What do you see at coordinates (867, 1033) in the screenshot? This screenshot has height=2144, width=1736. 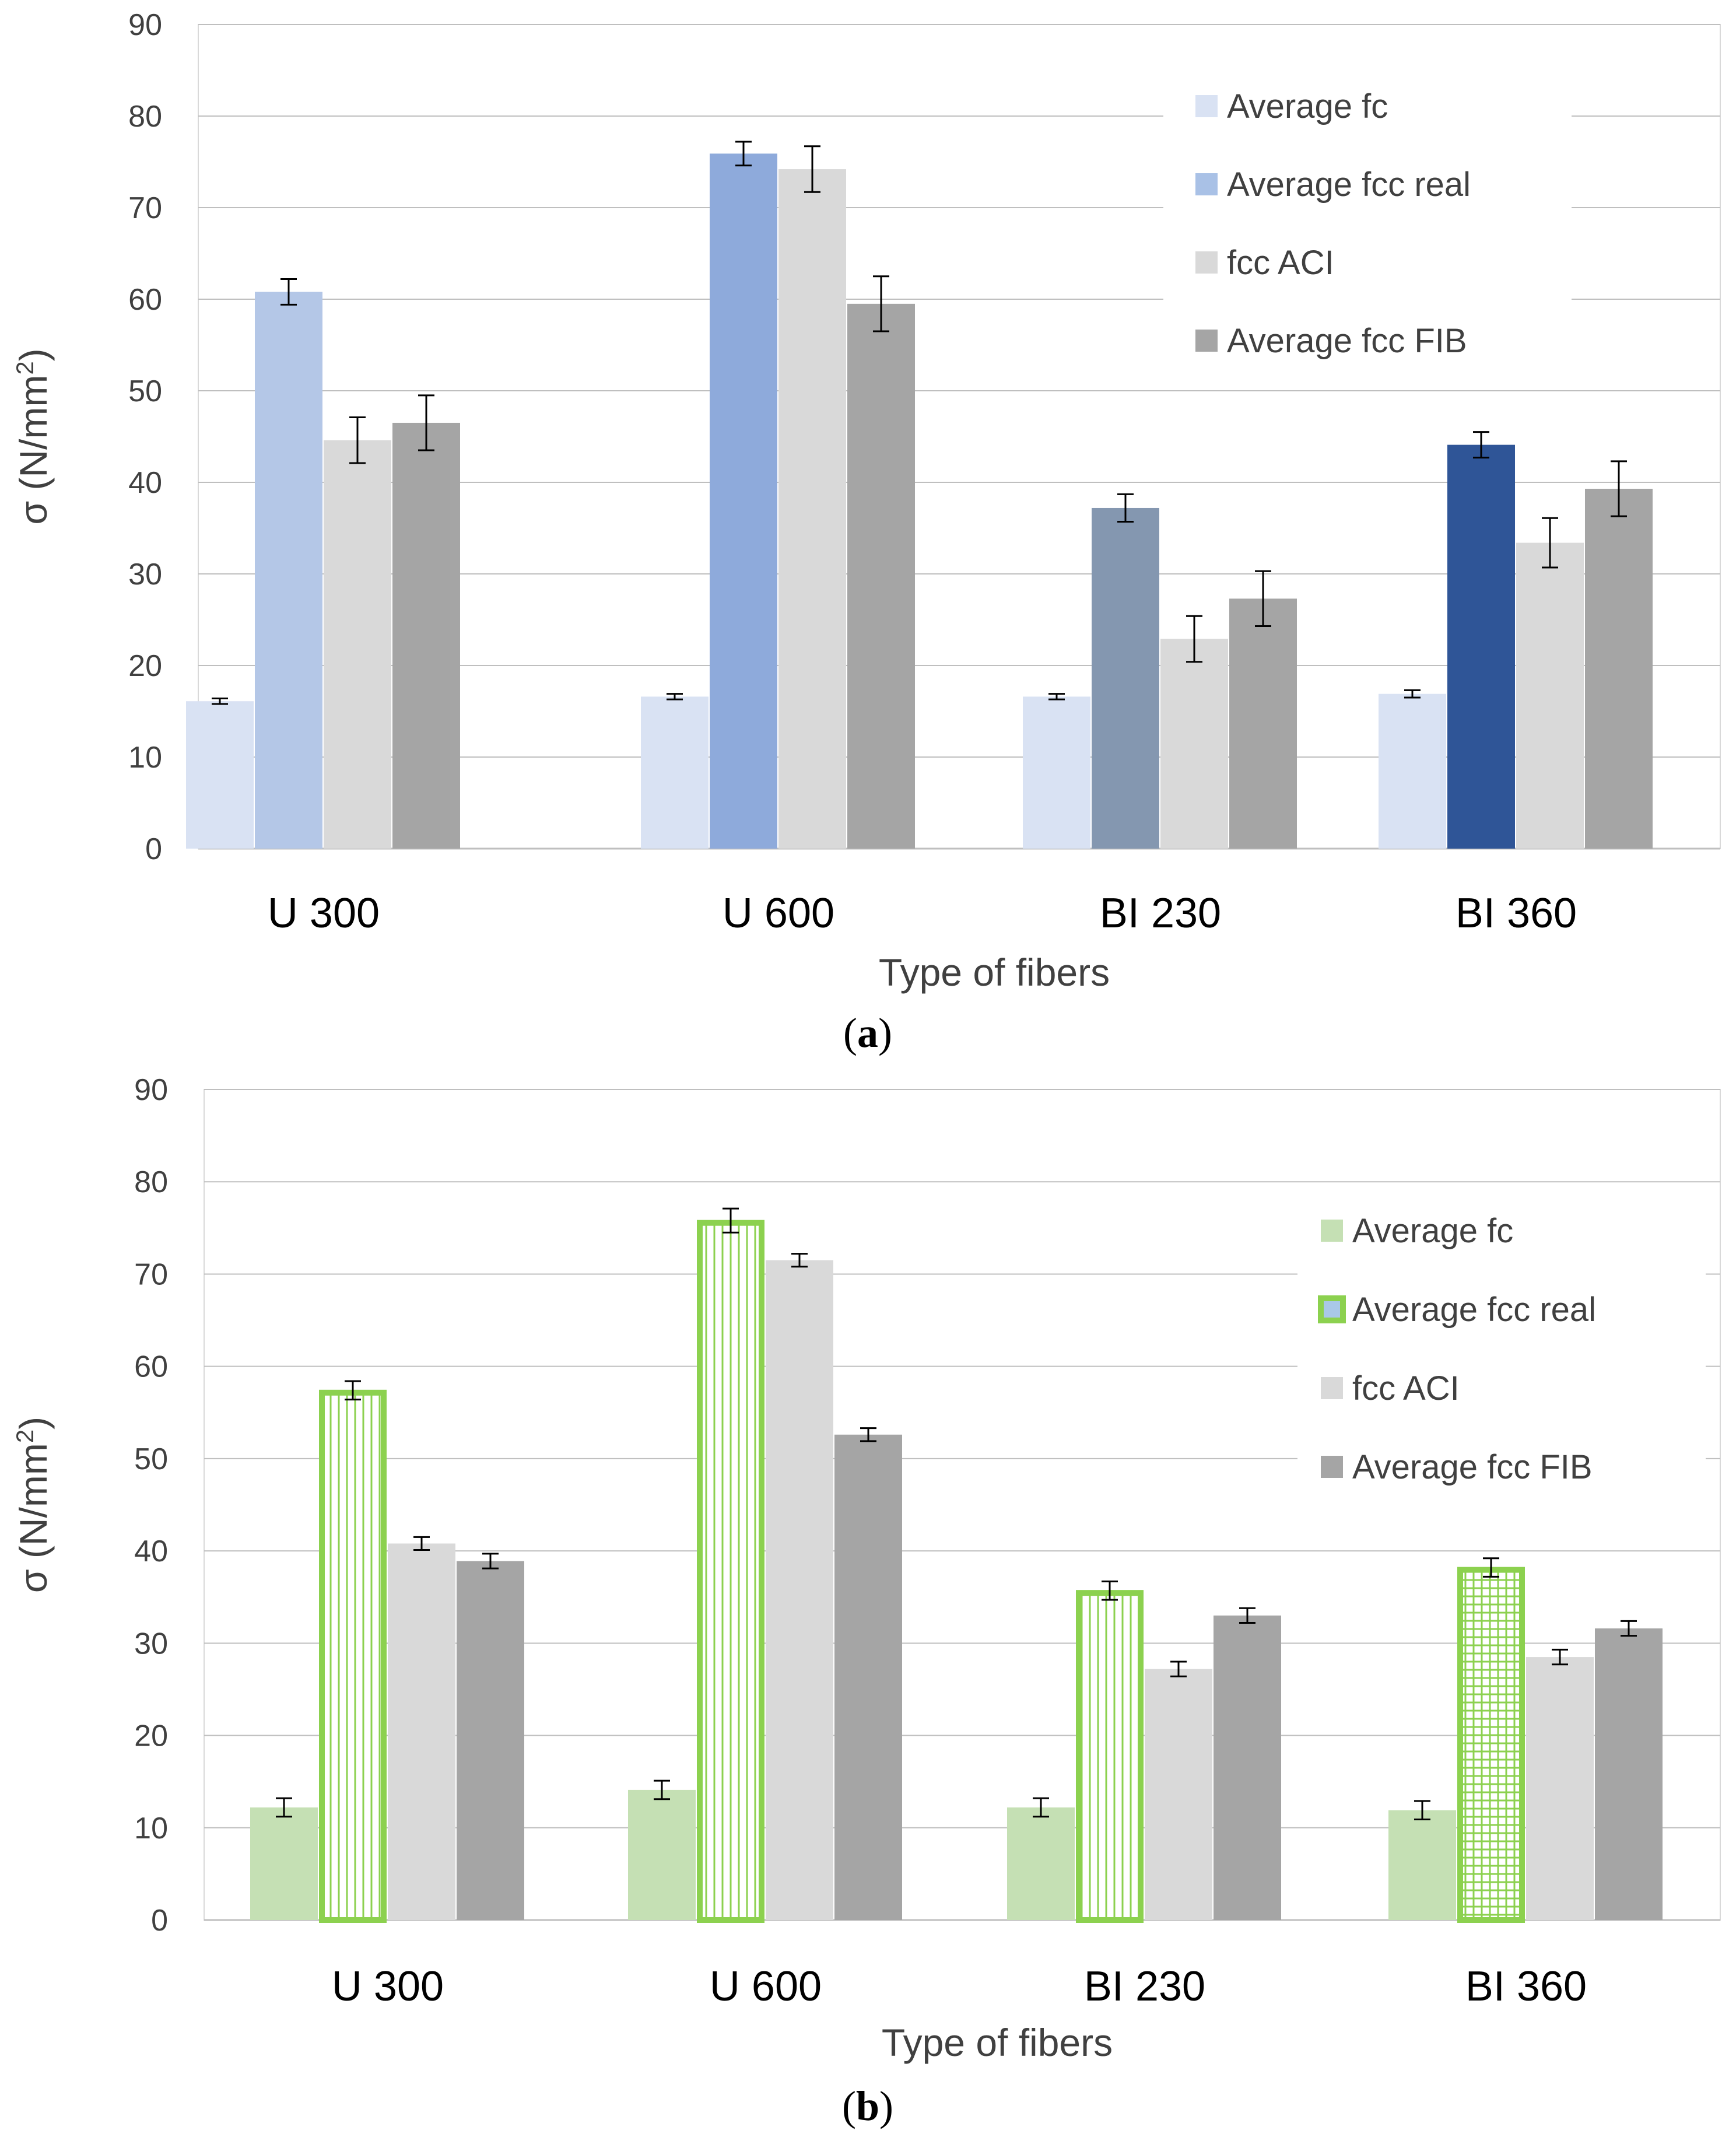 I see `panel-label: (a)` at bounding box center [867, 1033].